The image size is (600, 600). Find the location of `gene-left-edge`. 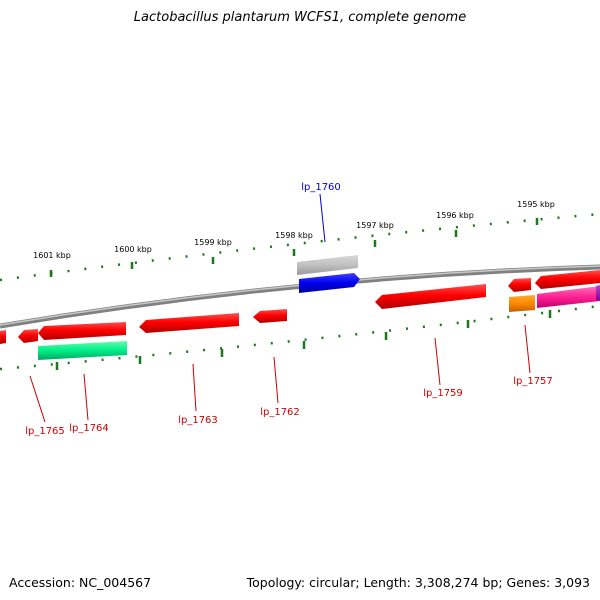

gene-left-edge is located at coordinates (3, 337).